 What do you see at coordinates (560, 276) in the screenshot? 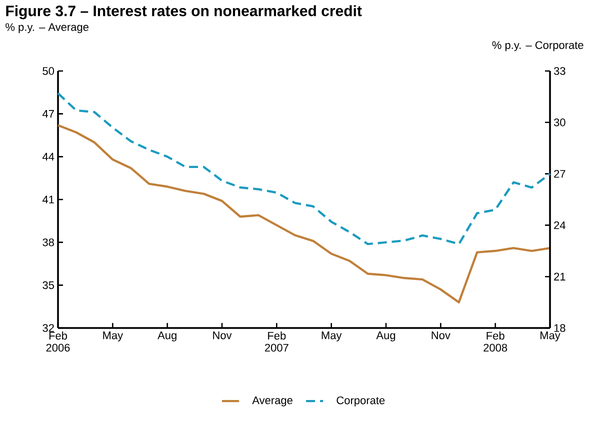
I see `y2-tick-label: 21` at bounding box center [560, 276].